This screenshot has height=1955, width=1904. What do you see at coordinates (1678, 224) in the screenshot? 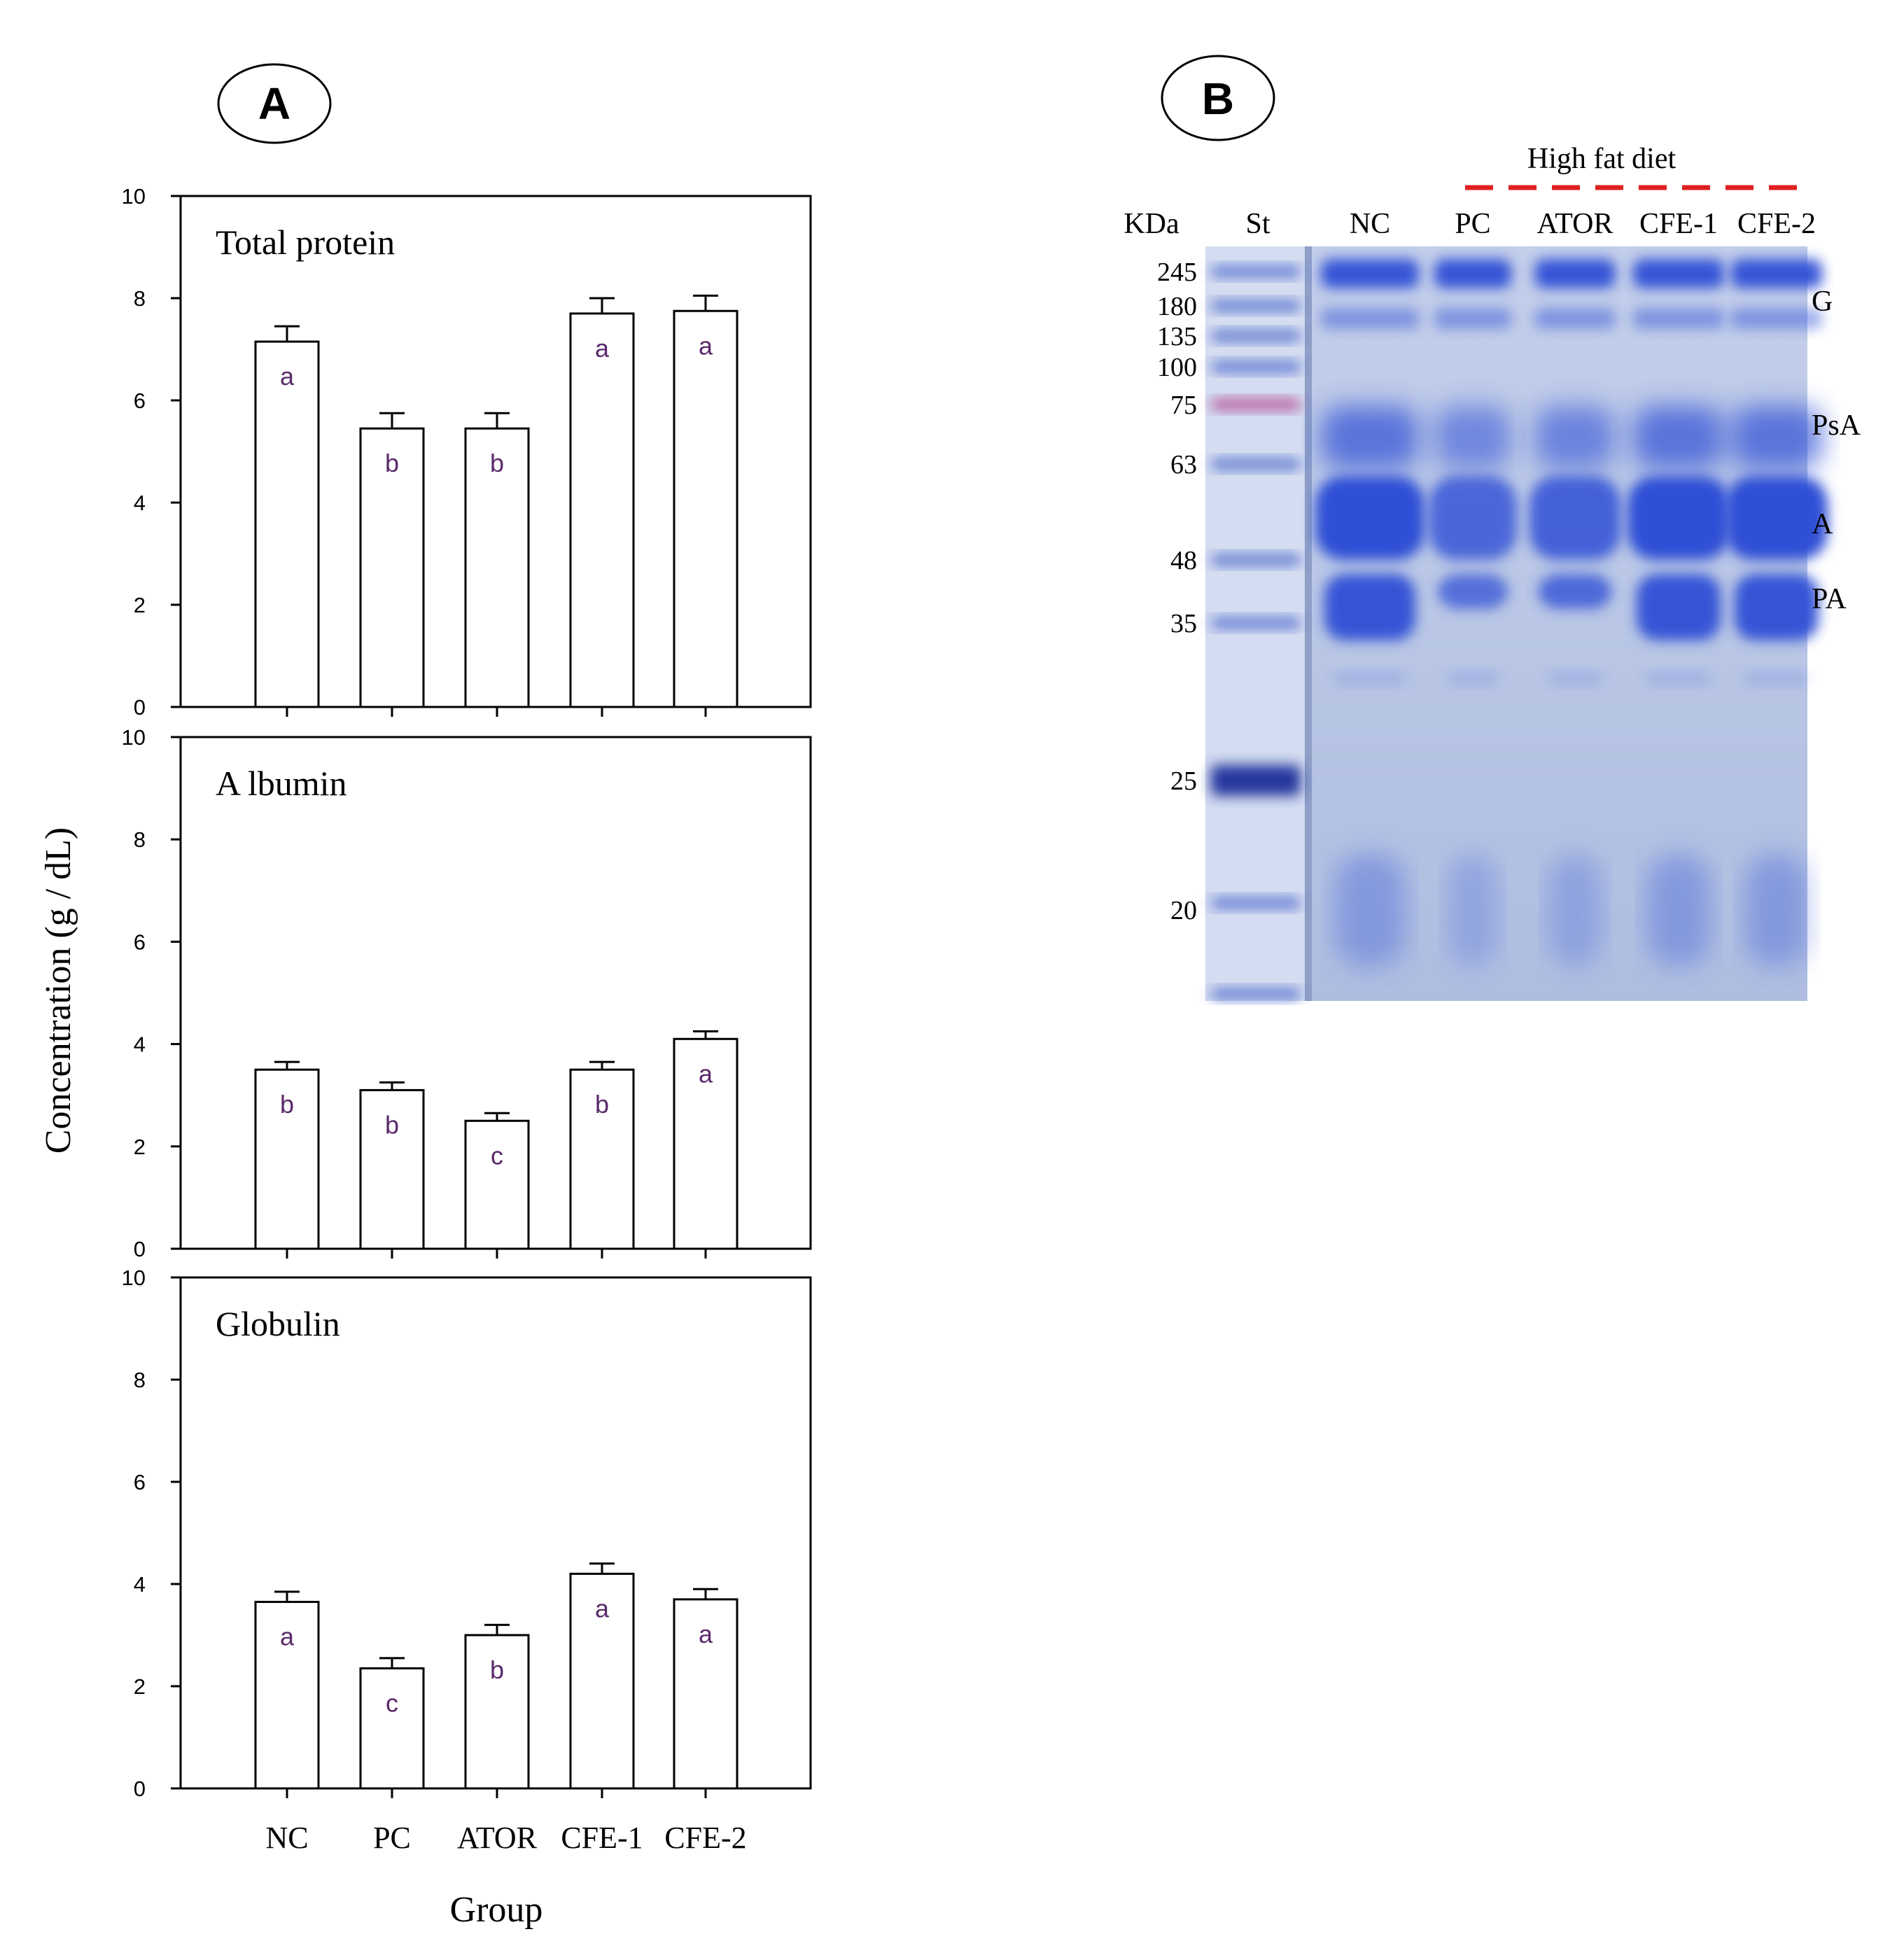
I see `lane-label: CFE-1` at bounding box center [1678, 224].